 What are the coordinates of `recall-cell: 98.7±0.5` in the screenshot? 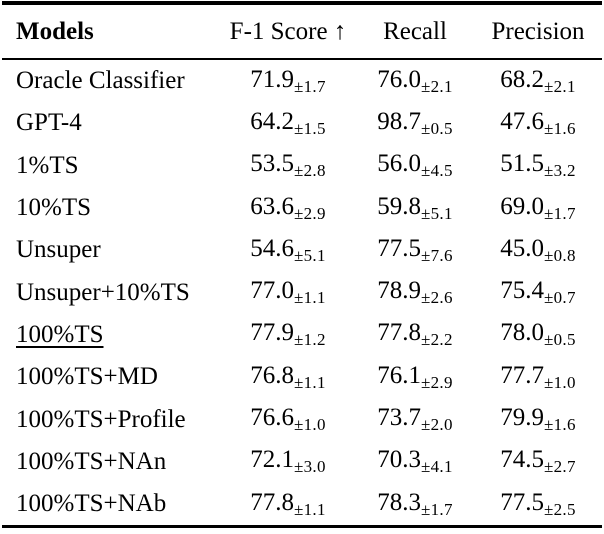 It's located at (415, 123).